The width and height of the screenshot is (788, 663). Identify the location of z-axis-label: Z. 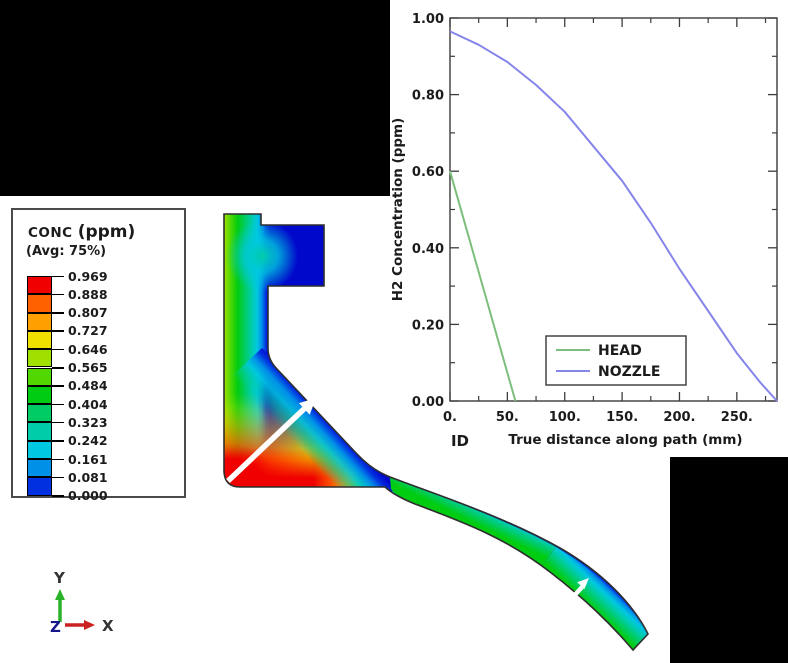
(55, 627).